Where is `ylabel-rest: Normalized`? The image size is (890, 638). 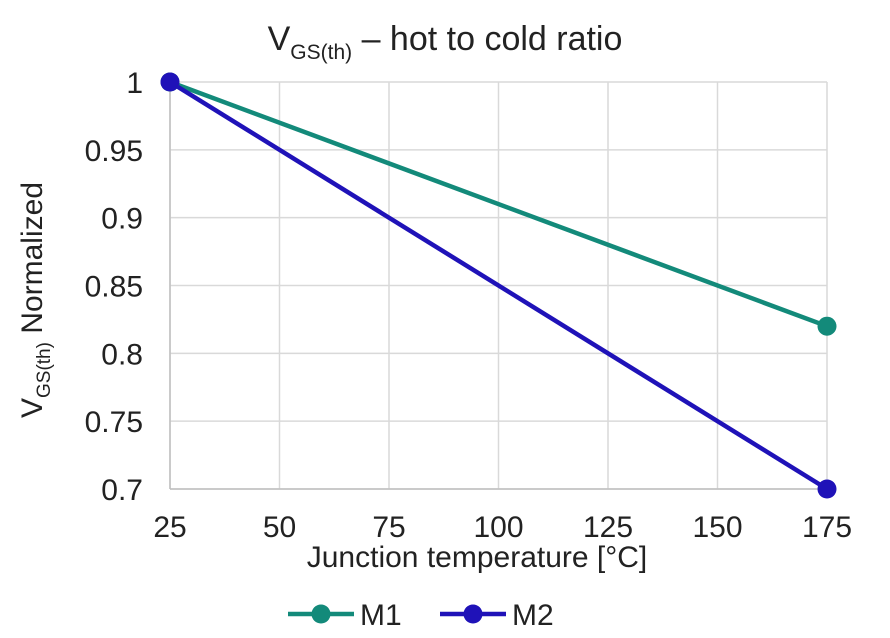
ylabel-rest: Normalized is located at coordinates (32, 262).